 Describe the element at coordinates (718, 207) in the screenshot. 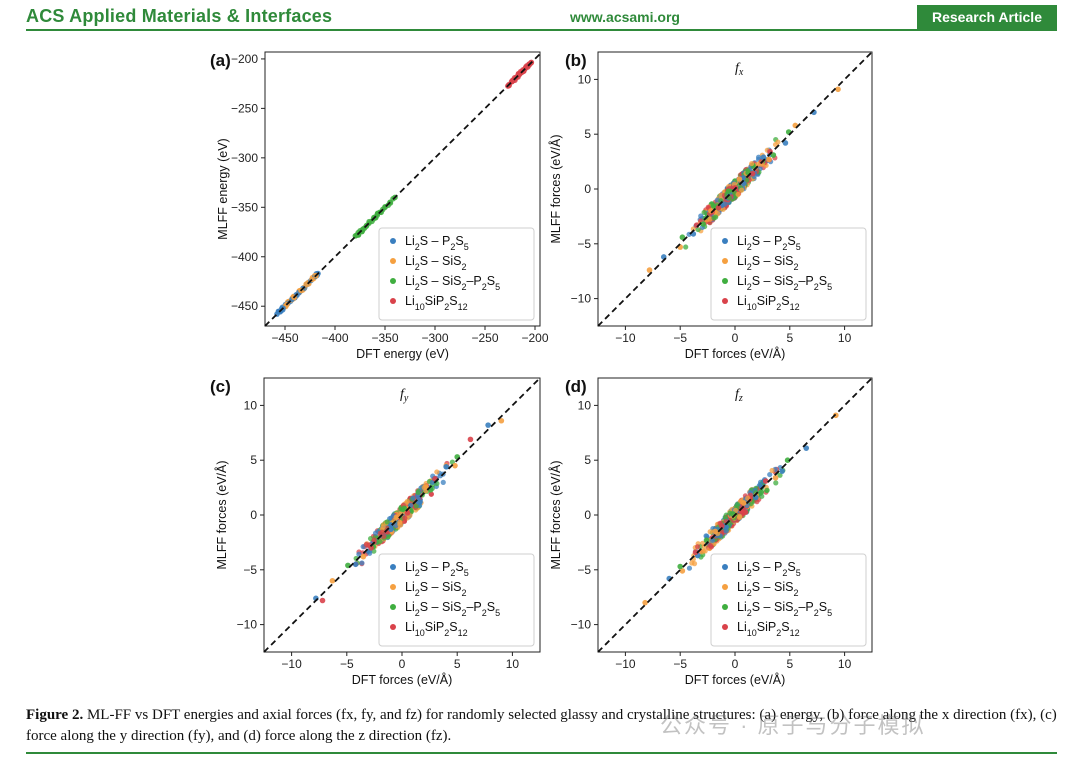

I see `data-point-Li10SiP2S12` at that location.